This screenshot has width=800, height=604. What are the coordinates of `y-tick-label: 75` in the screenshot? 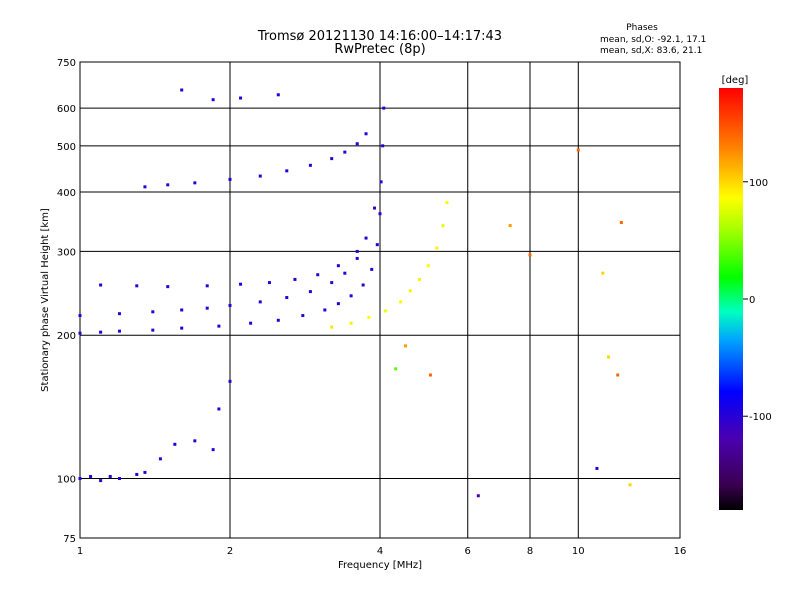 It's located at (69, 539).